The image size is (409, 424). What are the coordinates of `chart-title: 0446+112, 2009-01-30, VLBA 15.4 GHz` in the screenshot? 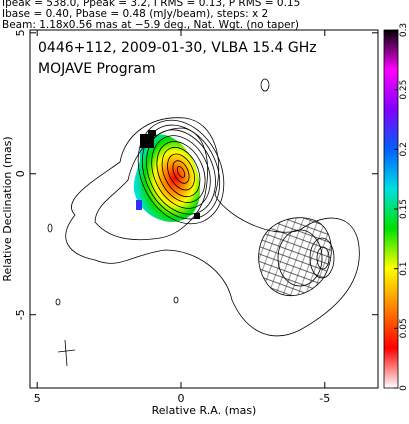 It's located at (177, 48).